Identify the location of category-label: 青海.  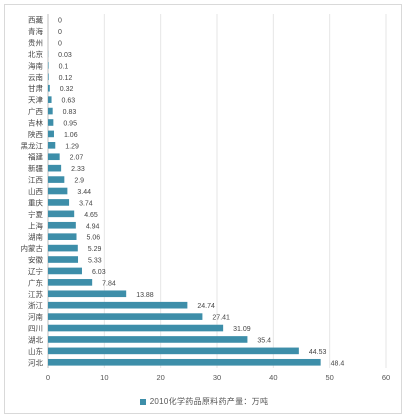
(35, 31).